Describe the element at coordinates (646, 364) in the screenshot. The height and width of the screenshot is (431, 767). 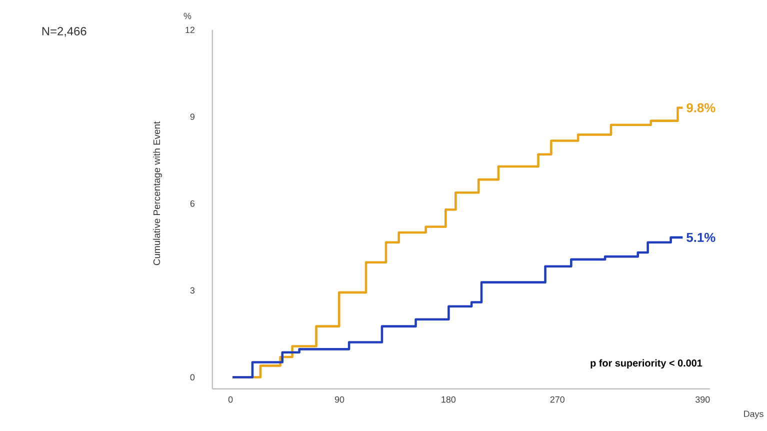
I see `annotation: p for superiority < 0.001` at that location.